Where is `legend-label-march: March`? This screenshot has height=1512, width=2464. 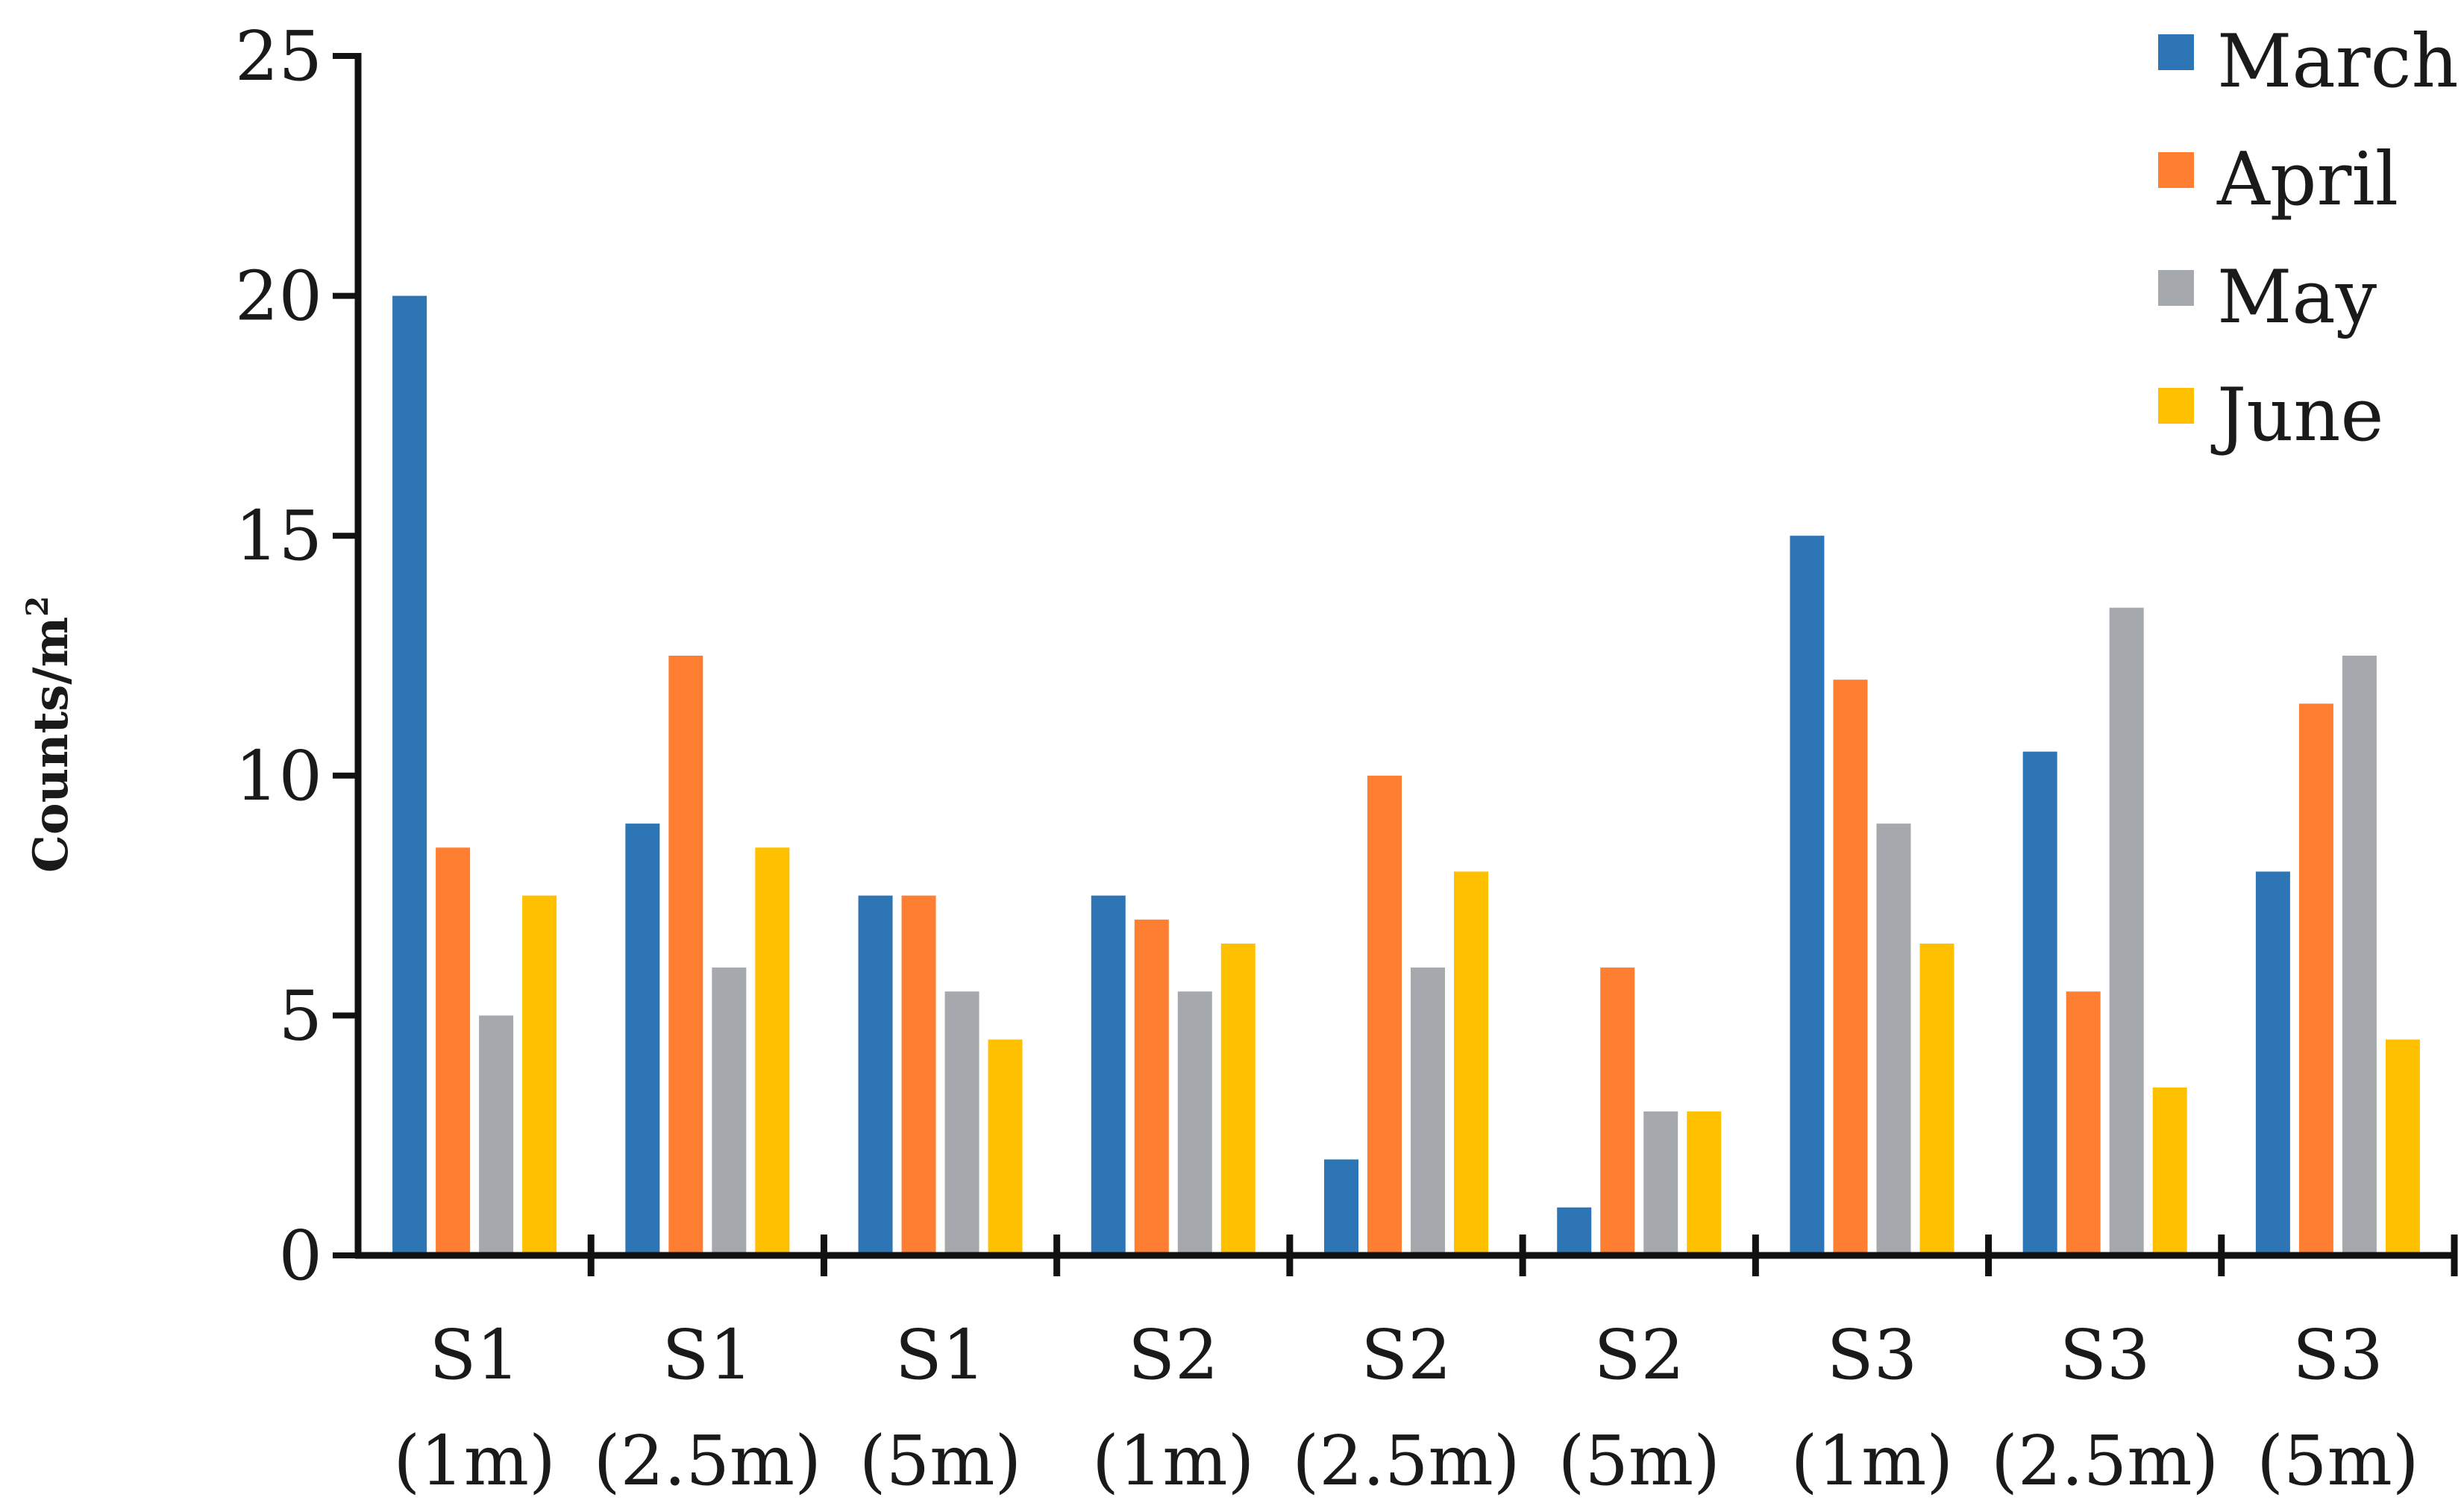 legend-label-march: March is located at coordinates (2338, 61).